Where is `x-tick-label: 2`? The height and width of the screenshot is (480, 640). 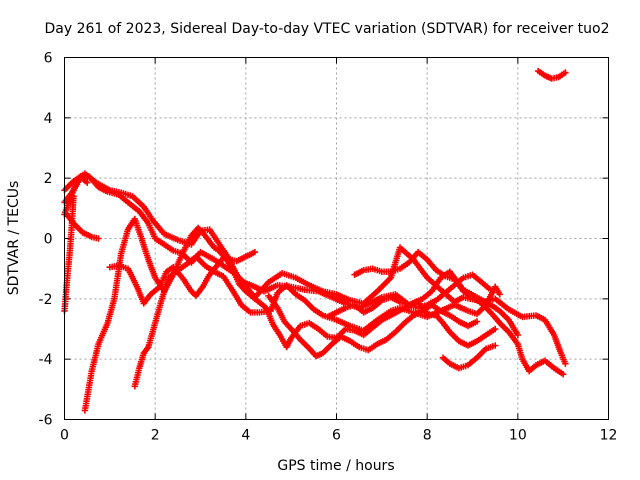
x-tick-label: 2 is located at coordinates (155, 436).